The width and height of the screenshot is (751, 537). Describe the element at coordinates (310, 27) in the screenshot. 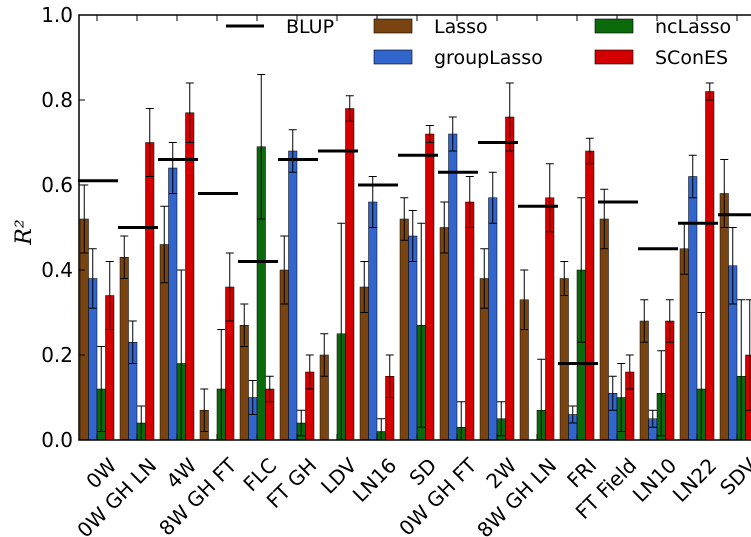

I see `legend-label-BLUP: BLUP` at that location.